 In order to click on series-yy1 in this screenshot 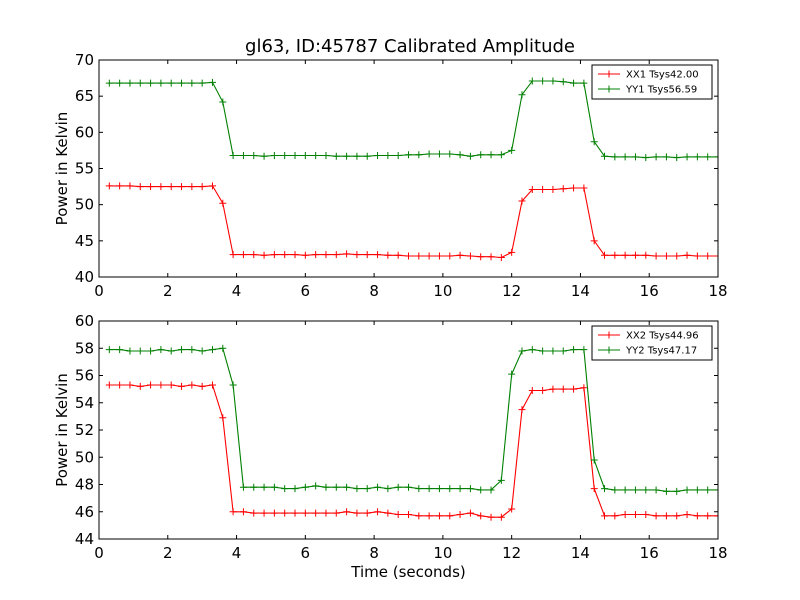, I will do `click(411, 119)`.